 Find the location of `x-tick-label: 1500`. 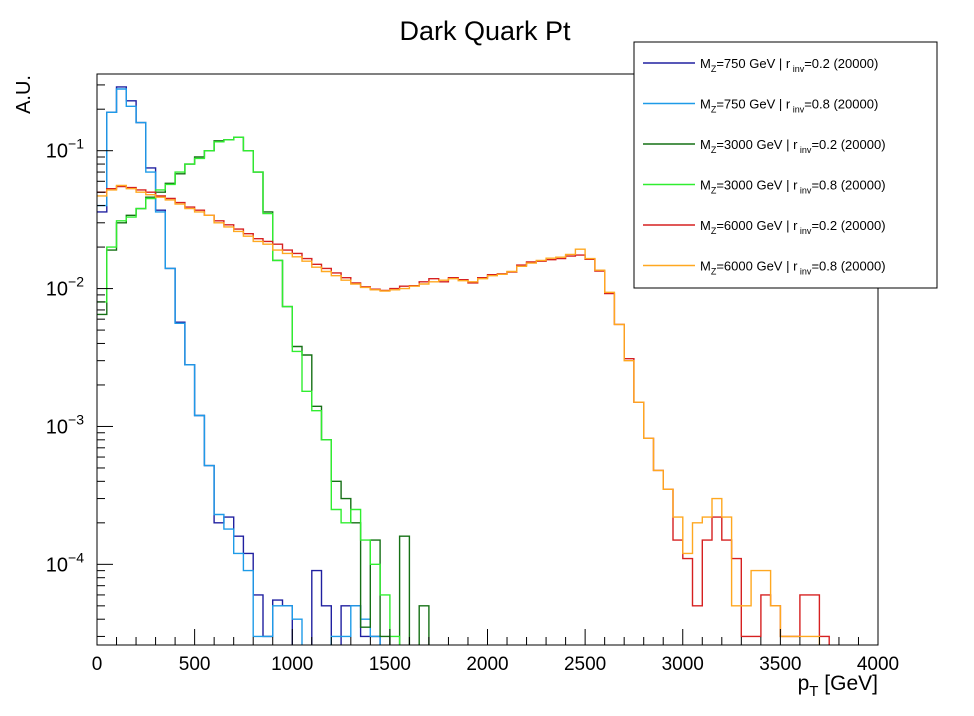

x-tick-label: 1500 is located at coordinates (390, 664).